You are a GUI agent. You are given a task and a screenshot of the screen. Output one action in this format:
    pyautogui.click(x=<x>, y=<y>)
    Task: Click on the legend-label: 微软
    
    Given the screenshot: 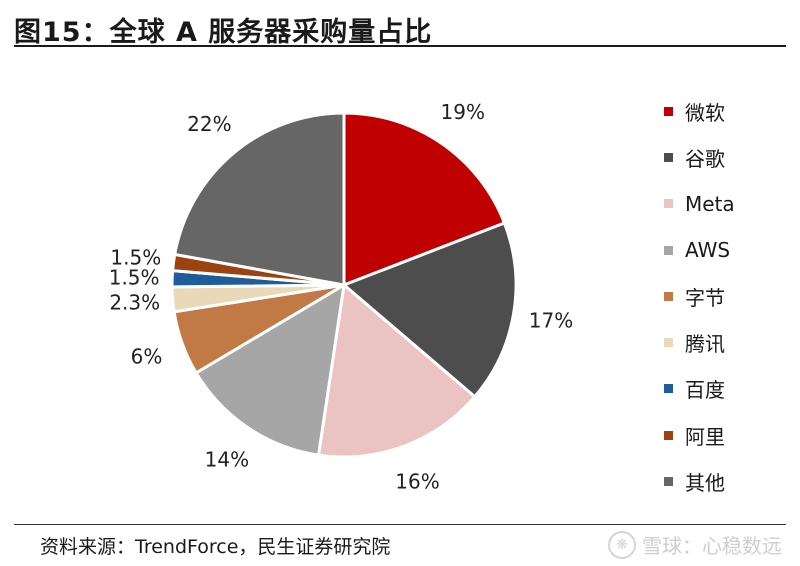 What is the action you would take?
    pyautogui.click(x=705, y=112)
    